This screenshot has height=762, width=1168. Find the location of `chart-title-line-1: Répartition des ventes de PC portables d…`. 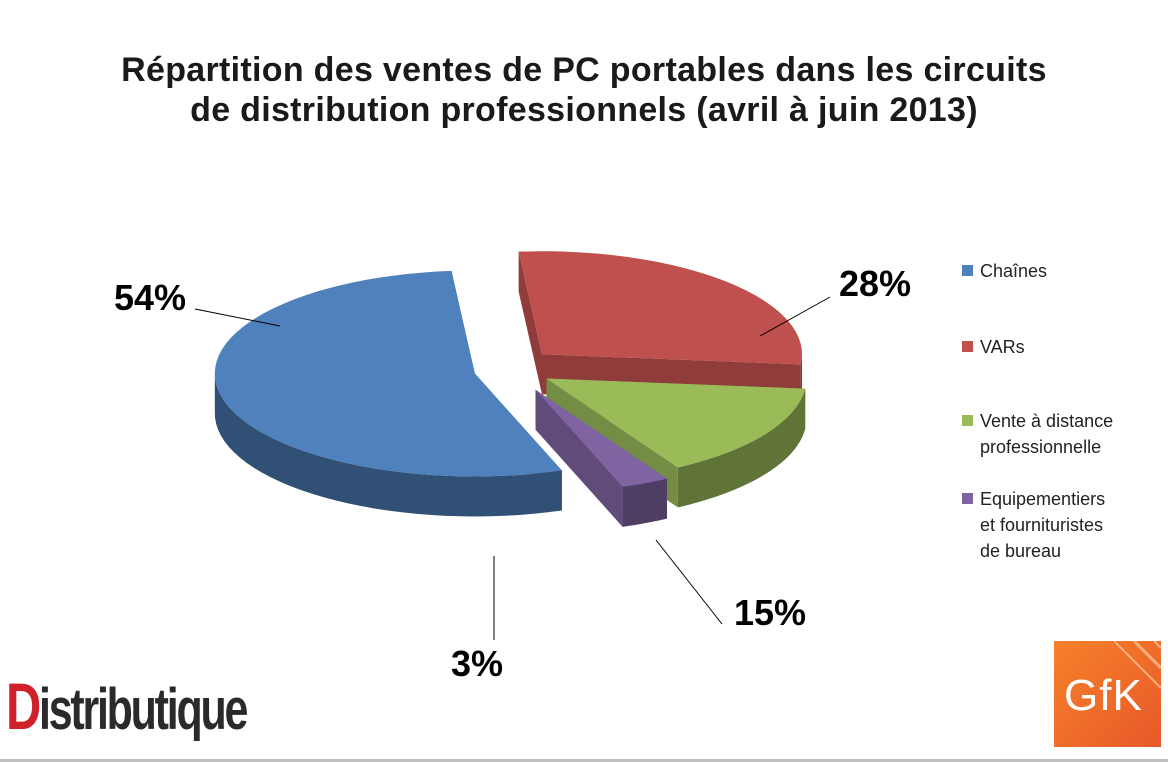

chart-title-line-1: Répartition des ventes de PC portables d… is located at coordinates (584, 70).